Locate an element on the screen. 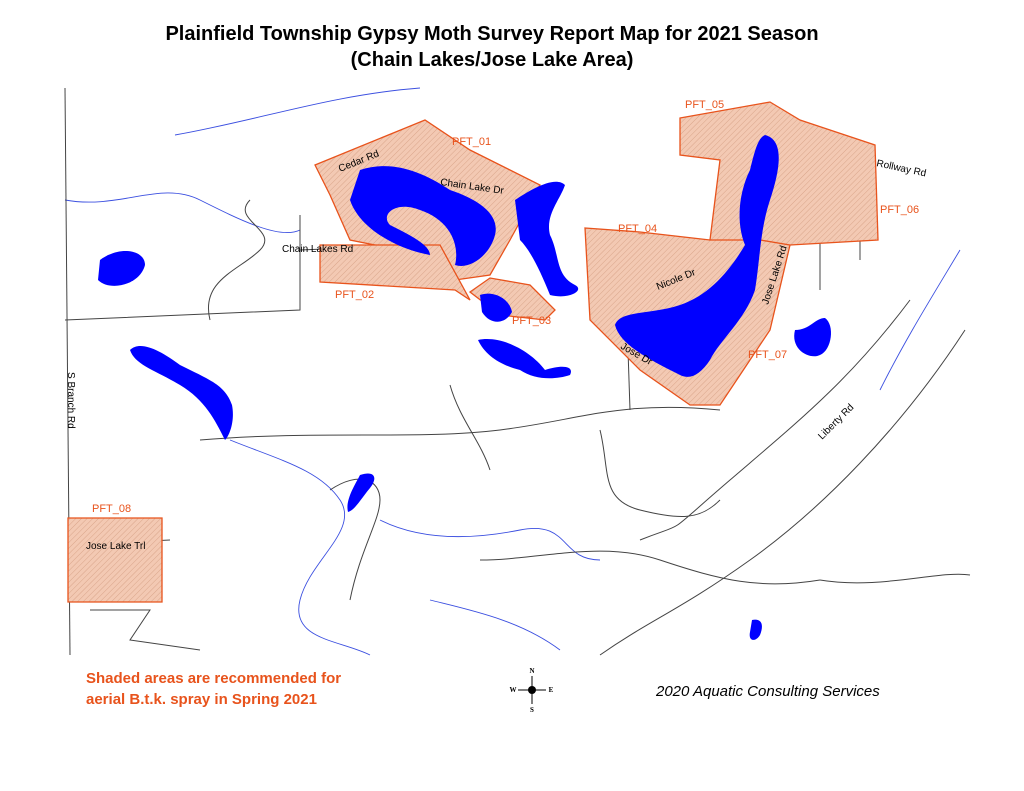  zone-label: PFT_07 is located at coordinates (767, 355).